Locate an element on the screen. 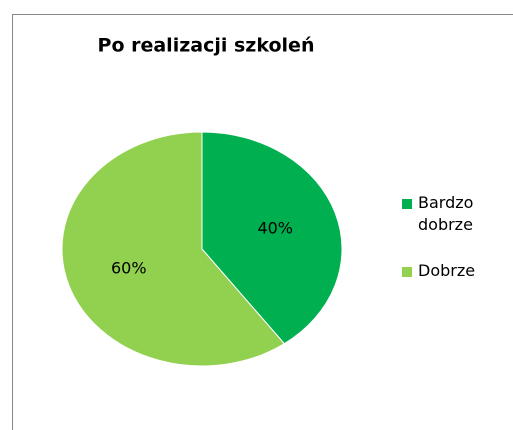  data-label: 40% is located at coordinates (275, 228).